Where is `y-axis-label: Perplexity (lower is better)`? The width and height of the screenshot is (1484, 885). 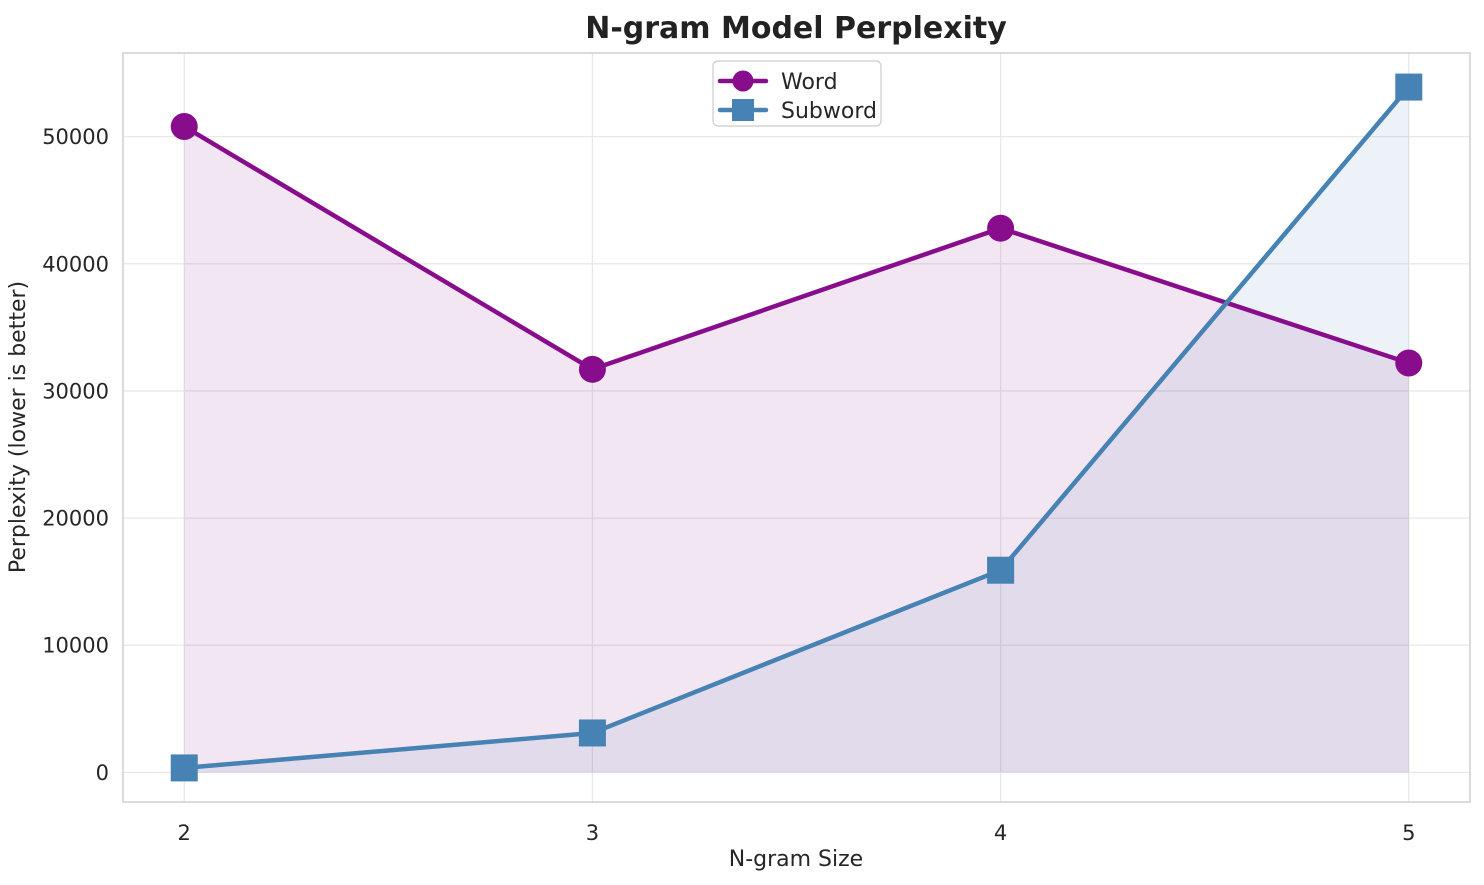 y-axis-label: Perplexity (lower is better) is located at coordinates (18, 427).